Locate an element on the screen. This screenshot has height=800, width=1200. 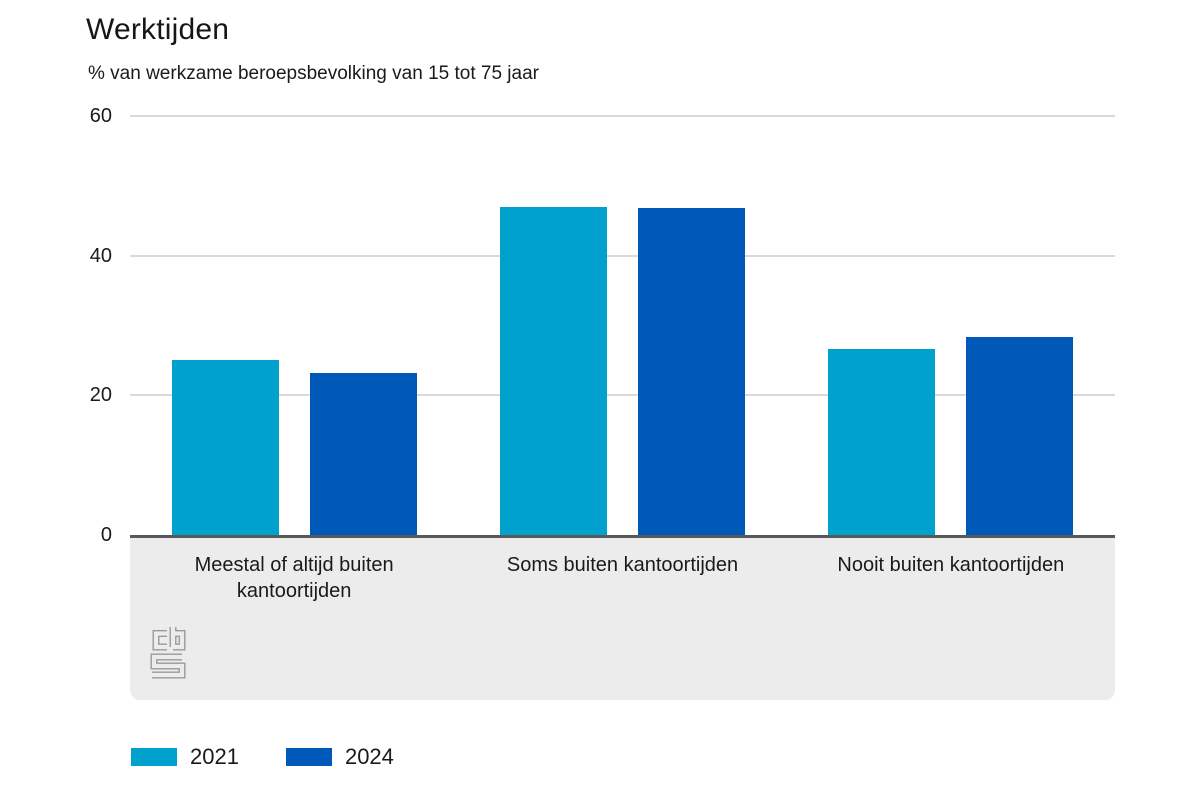
legend-item-2024: 2024 is located at coordinates (339, 756).